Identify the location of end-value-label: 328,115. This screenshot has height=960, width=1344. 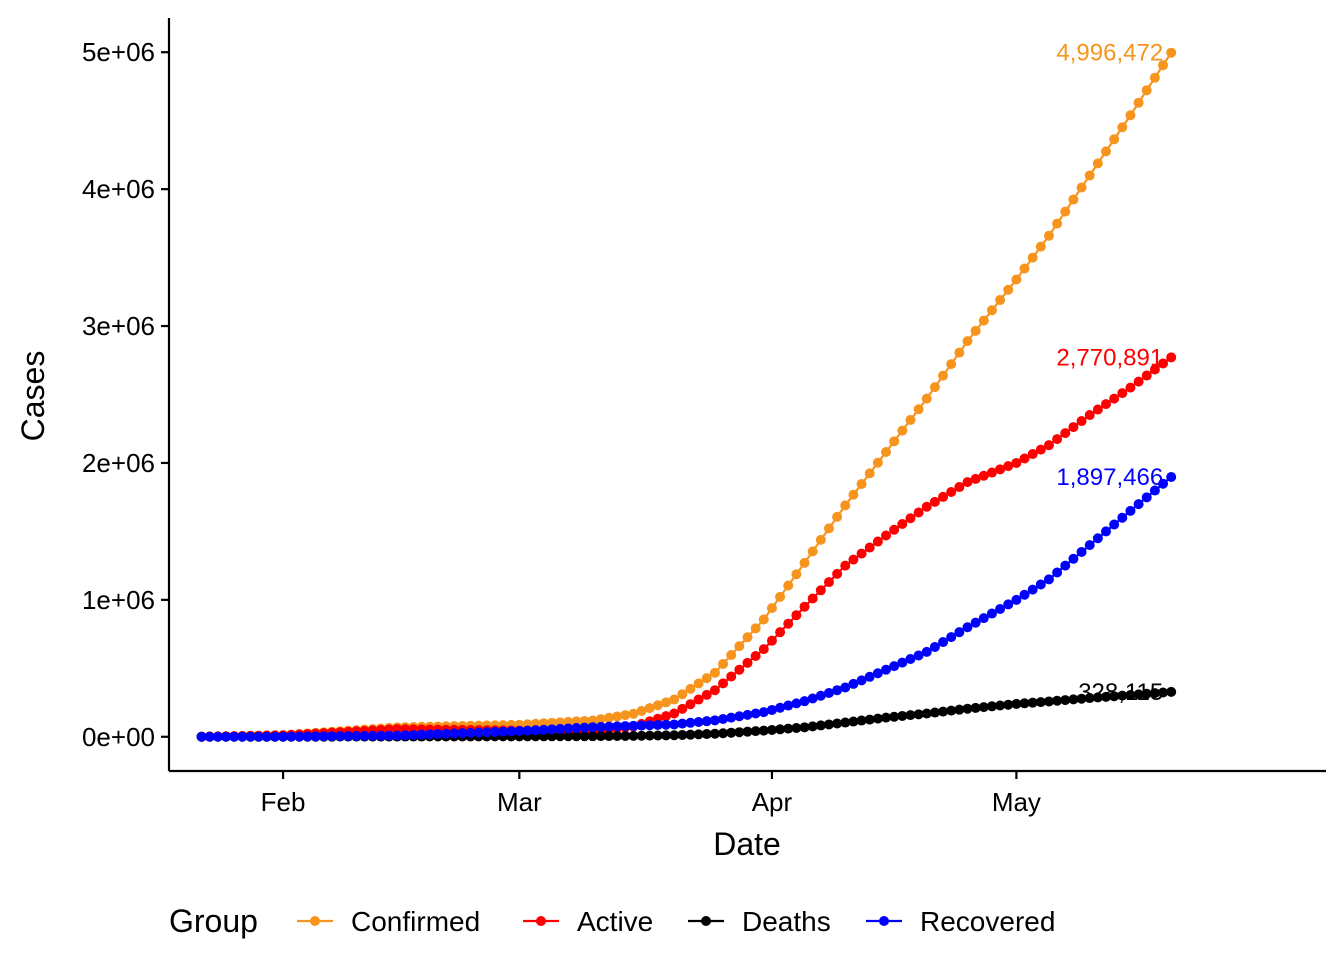
(1120, 692).